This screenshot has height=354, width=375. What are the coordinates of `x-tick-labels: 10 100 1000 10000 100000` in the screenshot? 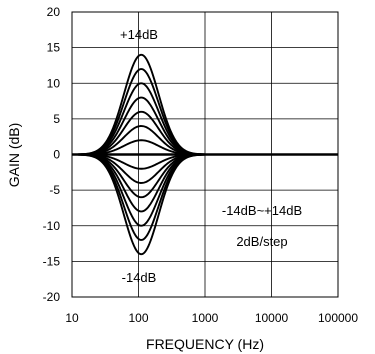 It's located at (211, 318).